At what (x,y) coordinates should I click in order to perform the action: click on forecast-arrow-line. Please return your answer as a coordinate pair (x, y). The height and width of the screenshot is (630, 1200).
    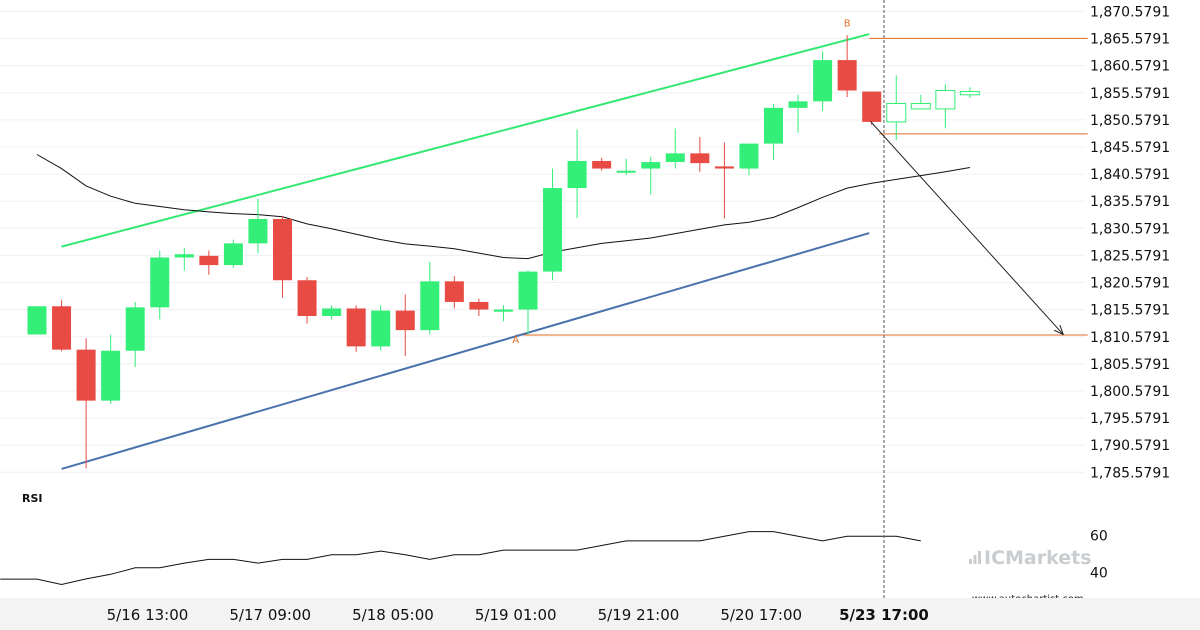
    Looking at the image, I should click on (967, 228).